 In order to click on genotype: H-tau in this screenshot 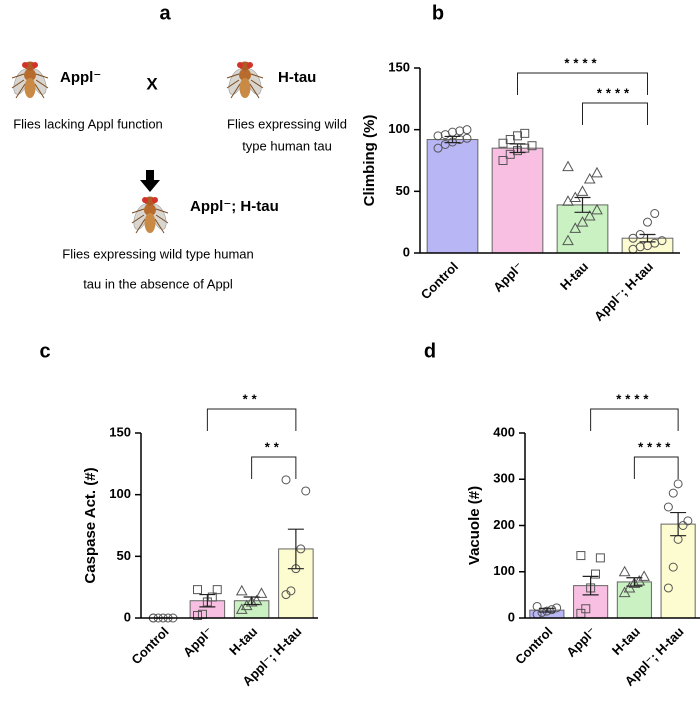, I will do `click(297, 77)`.